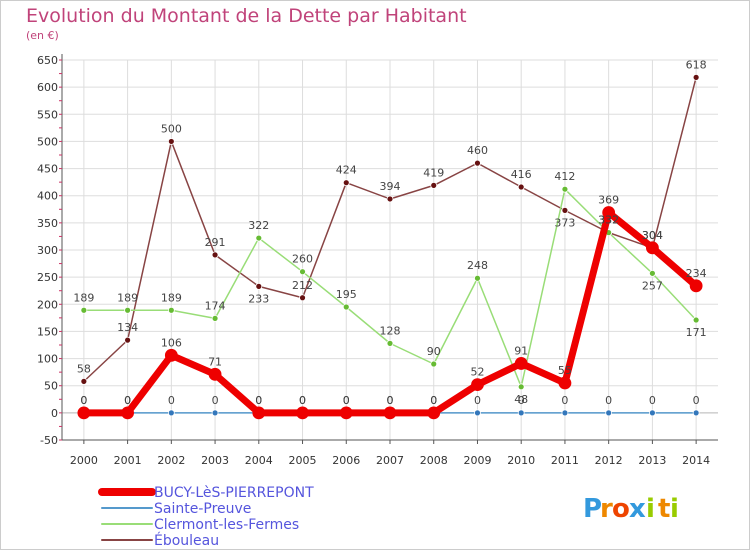 The width and height of the screenshot is (750, 550). Describe the element at coordinates (696, 64) in the screenshot. I see `data-label: 618` at that location.